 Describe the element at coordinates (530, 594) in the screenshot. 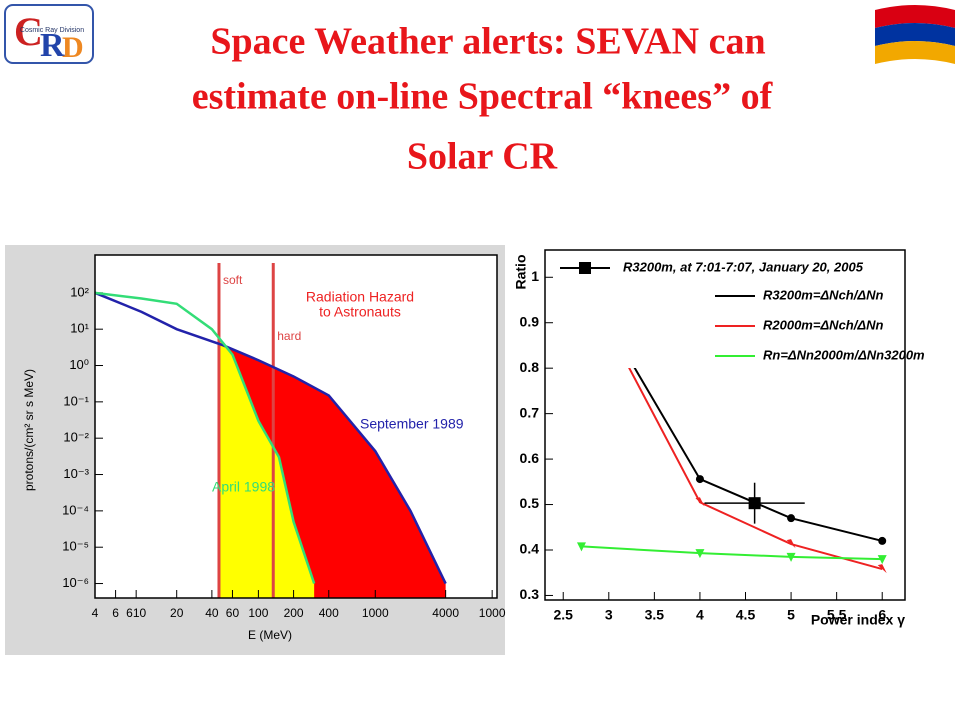

I see `y-tick-label: 0.3` at that location.